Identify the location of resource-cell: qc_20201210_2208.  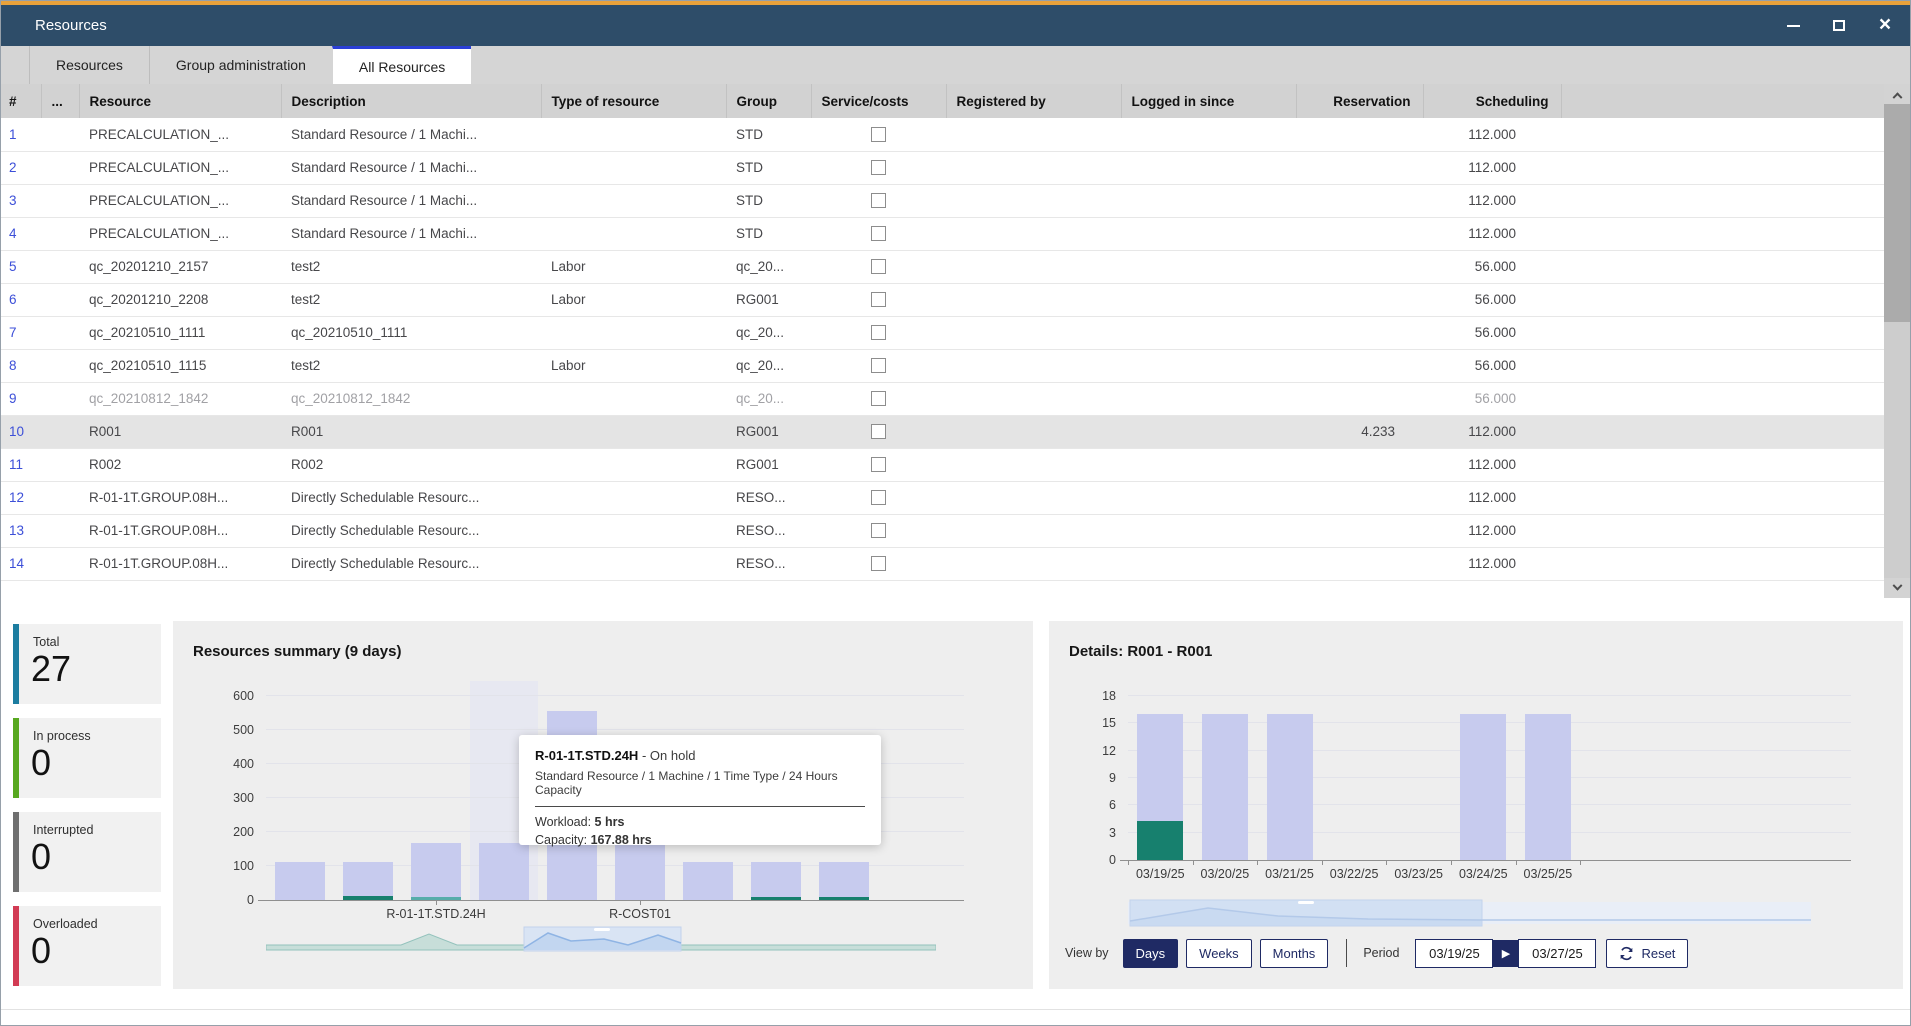
(180, 300).